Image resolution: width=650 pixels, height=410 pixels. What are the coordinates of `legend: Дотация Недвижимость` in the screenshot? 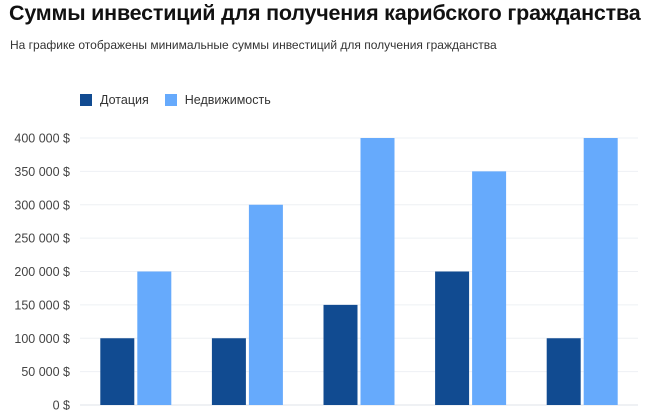 It's located at (183, 100).